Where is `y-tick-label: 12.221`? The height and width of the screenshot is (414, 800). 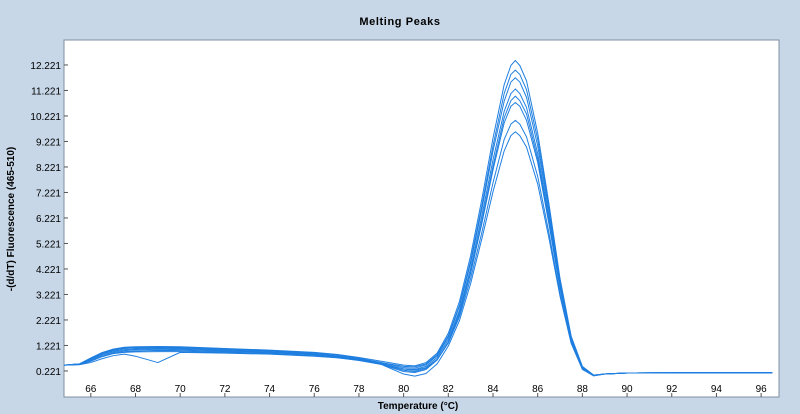 y-tick-label: 12.221 is located at coordinates (45, 66).